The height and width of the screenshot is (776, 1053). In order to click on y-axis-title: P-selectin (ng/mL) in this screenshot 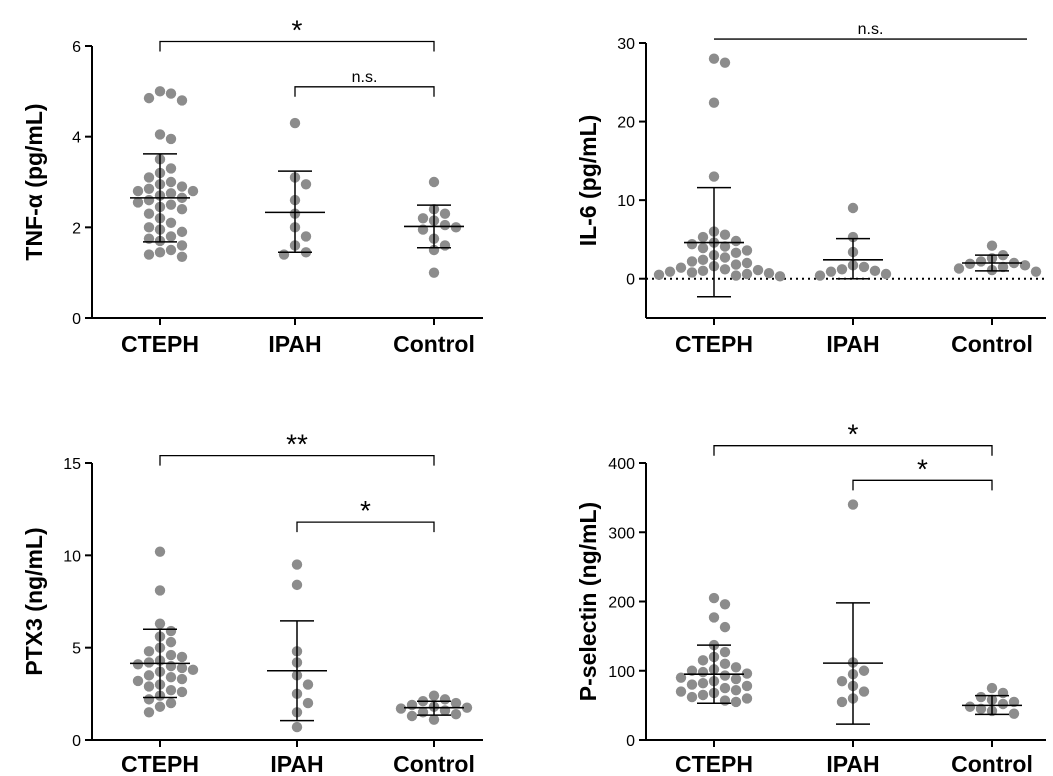, I will do `click(588, 601)`.